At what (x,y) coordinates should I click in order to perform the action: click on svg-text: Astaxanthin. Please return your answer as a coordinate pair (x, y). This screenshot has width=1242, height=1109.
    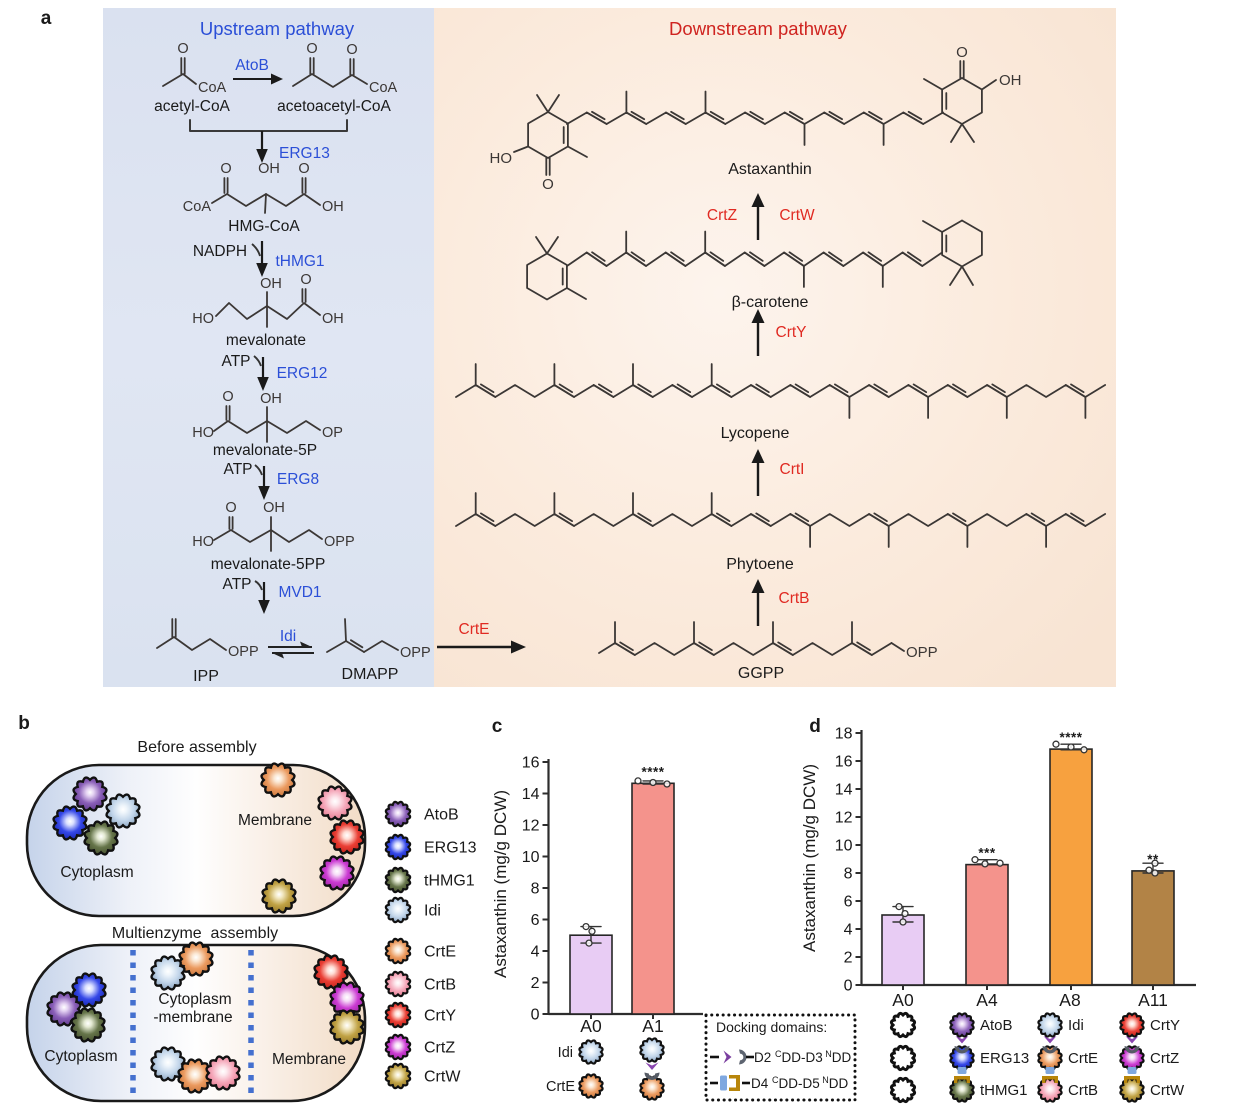
    Looking at the image, I should click on (770, 169).